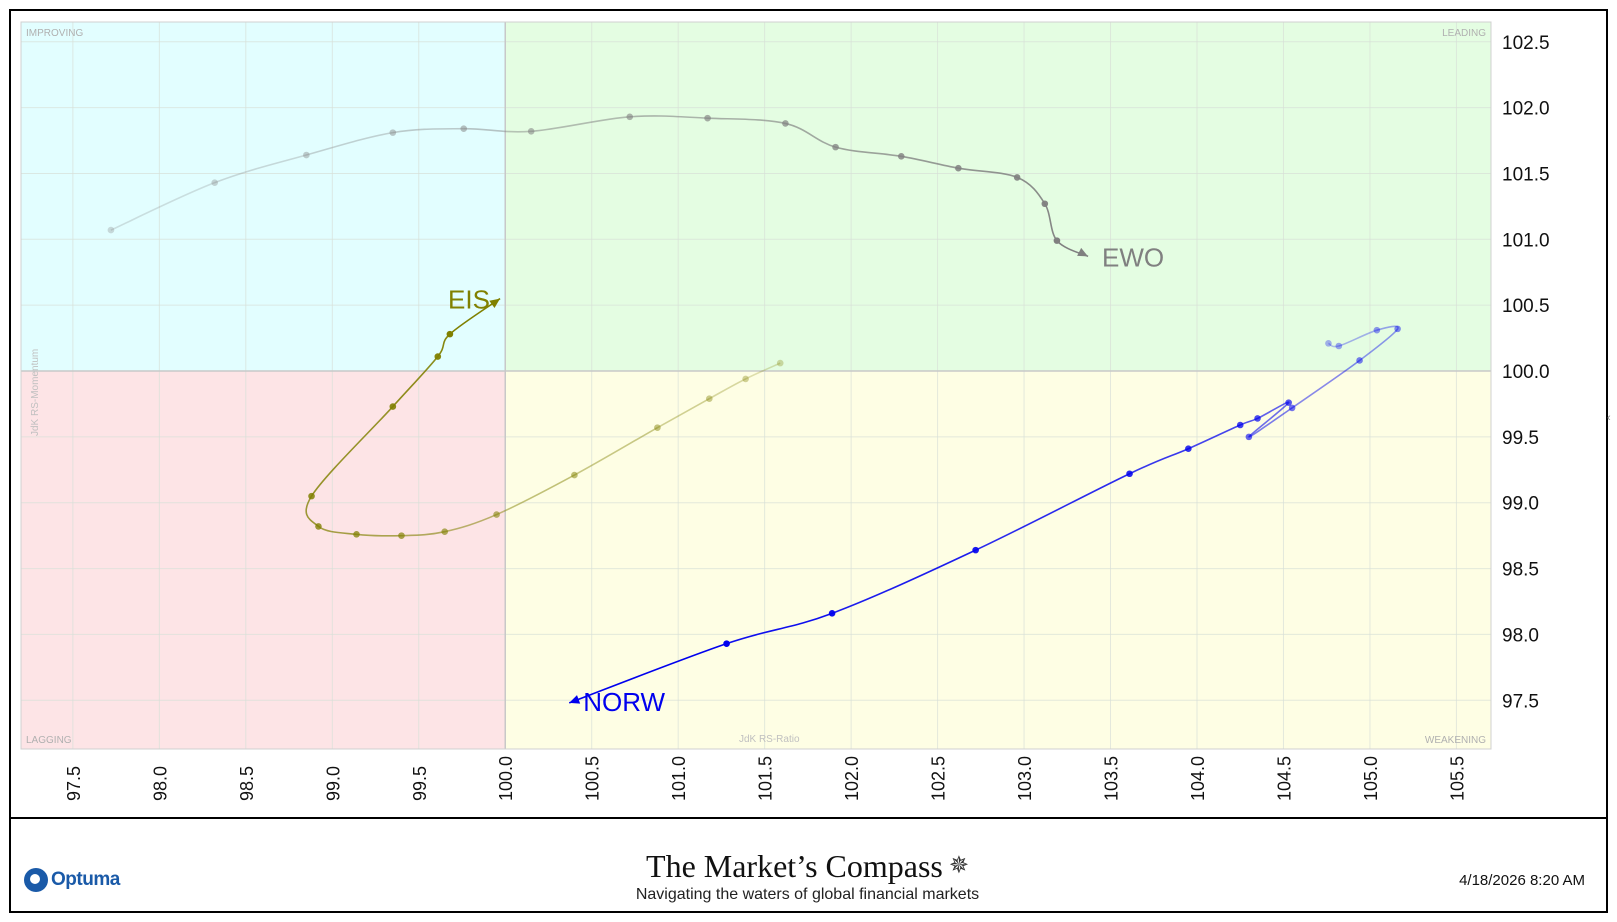  Describe the element at coordinates (593, 778) in the screenshot. I see `x-tick-label: 100.5` at that location.